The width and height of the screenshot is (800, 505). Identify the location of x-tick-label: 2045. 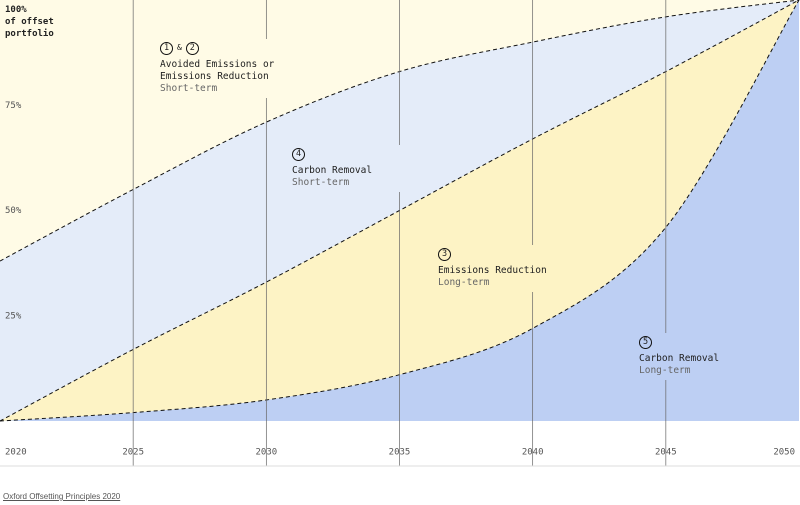
(666, 453).